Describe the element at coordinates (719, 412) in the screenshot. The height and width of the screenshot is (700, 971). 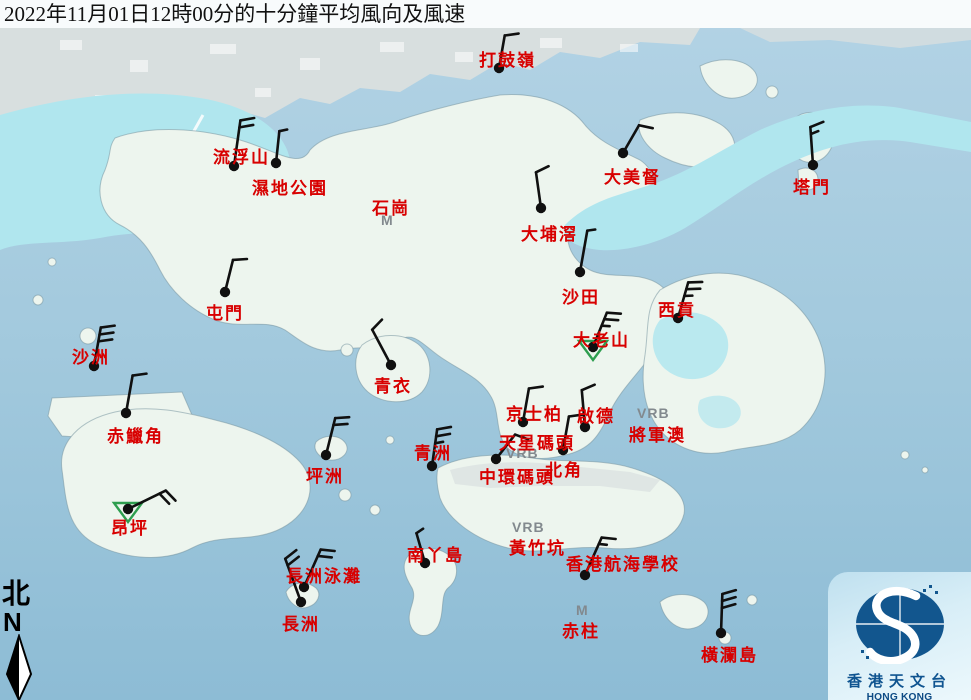
I see `sai-kung-inlet-south` at that location.